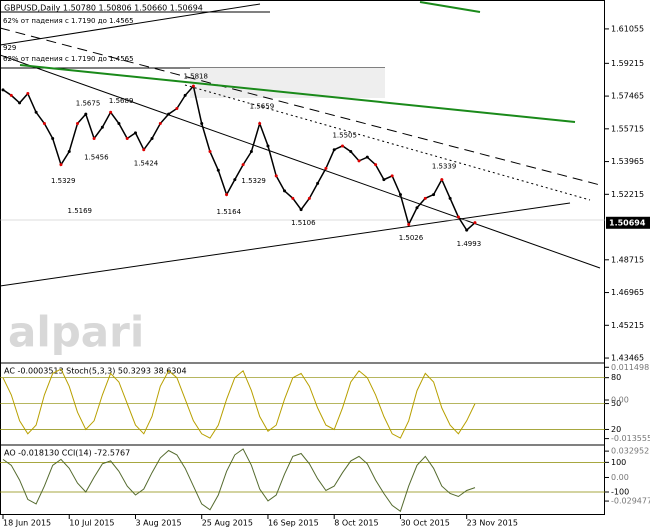  Describe the element at coordinates (492, 523) in the screenshot. I see `x-tick-label: 23 Nov 2015` at that location.